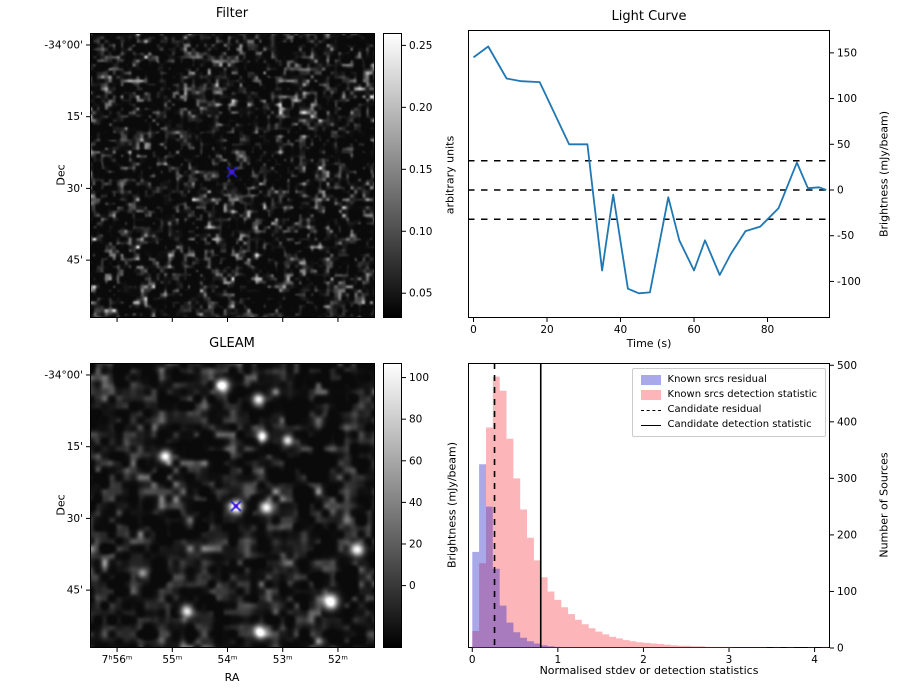  What do you see at coordinates (847, 592) in the screenshot?
I see `histogram-y-tick-label: 100` at bounding box center [847, 592].